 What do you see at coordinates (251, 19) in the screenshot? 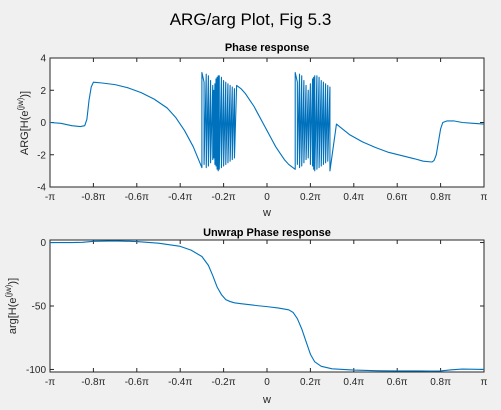
I see `figure-title: ARG/arg Plot, Fig 5.3` at bounding box center [251, 19].